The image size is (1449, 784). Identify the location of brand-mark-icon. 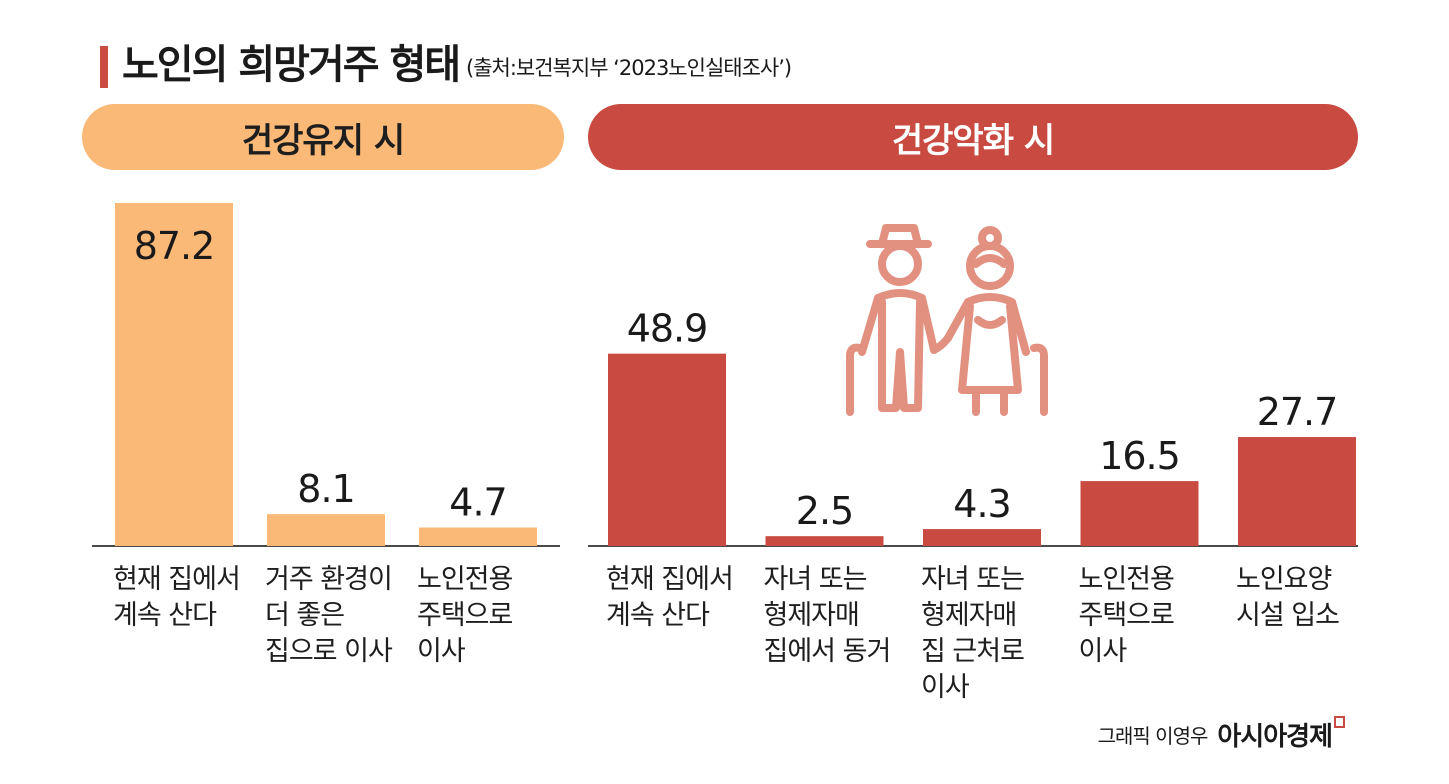
(1339, 722).